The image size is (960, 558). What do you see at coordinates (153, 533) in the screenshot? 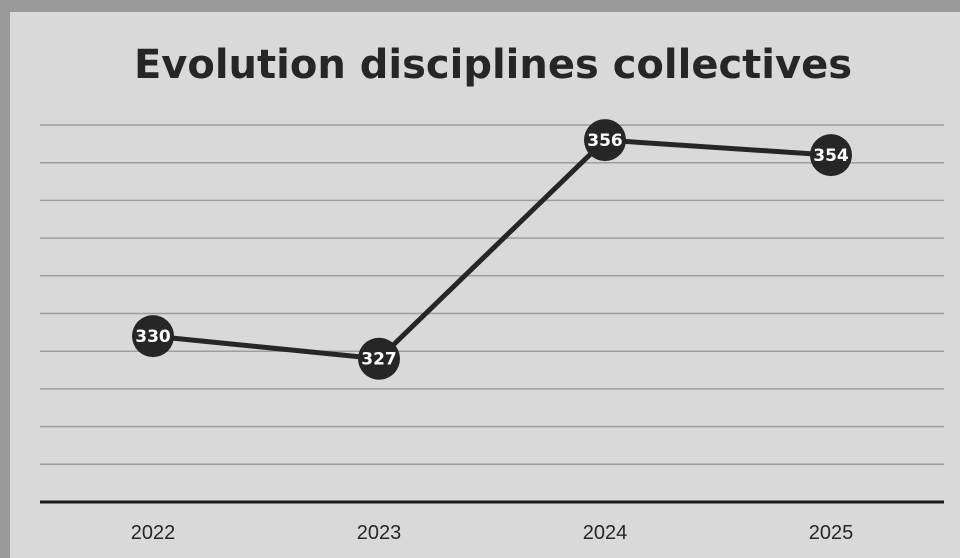
I see `x-tick-label: 2022` at bounding box center [153, 533].